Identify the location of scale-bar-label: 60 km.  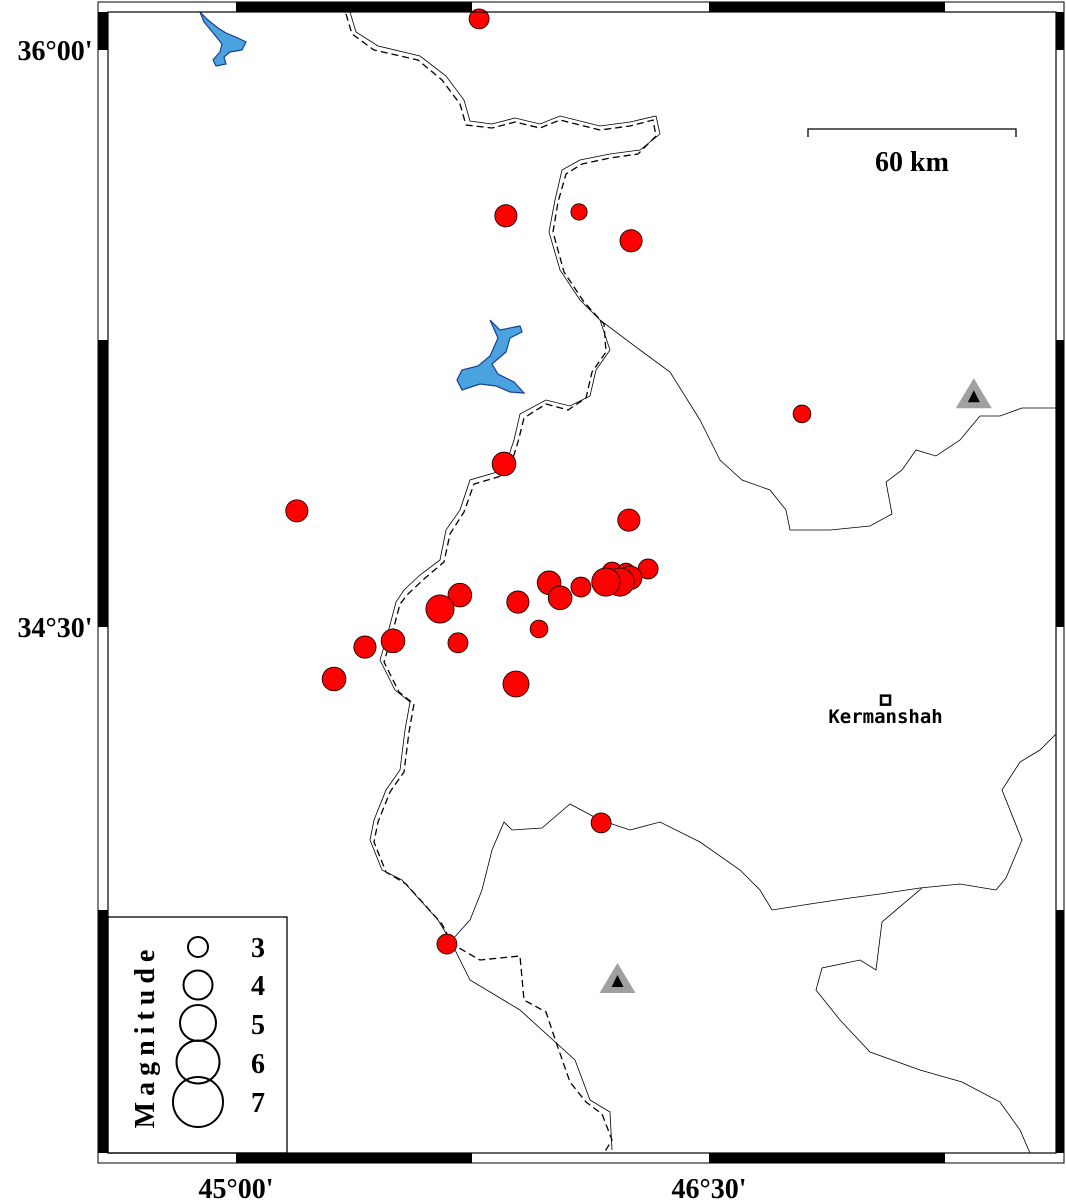
(912, 162).